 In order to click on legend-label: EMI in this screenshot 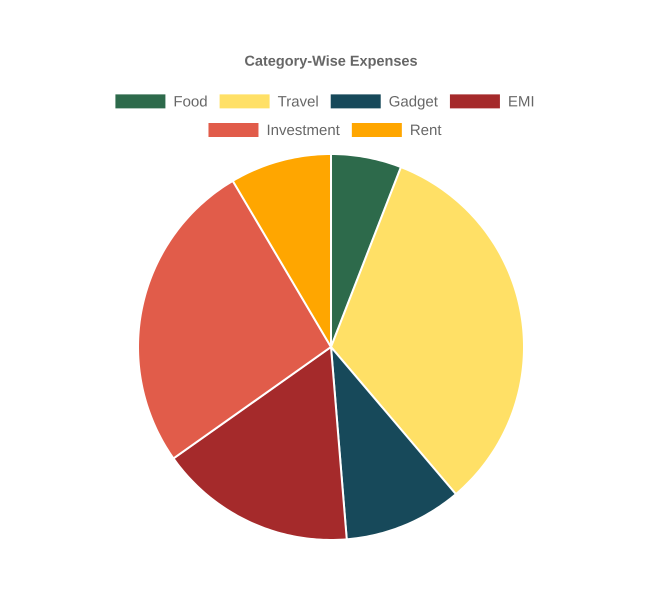, I will do `click(521, 101)`.